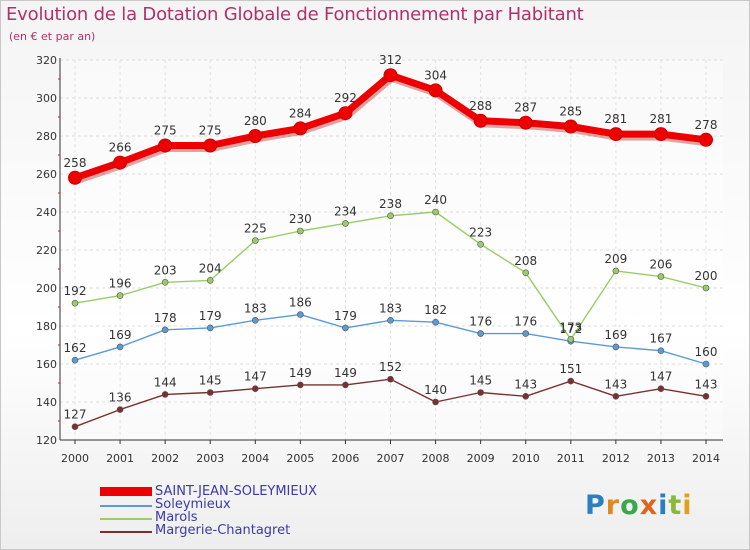 This screenshot has height=550, width=750. Describe the element at coordinates (525, 384) in the screenshot. I see `data-label-margerie-chantagret: 143` at that location.